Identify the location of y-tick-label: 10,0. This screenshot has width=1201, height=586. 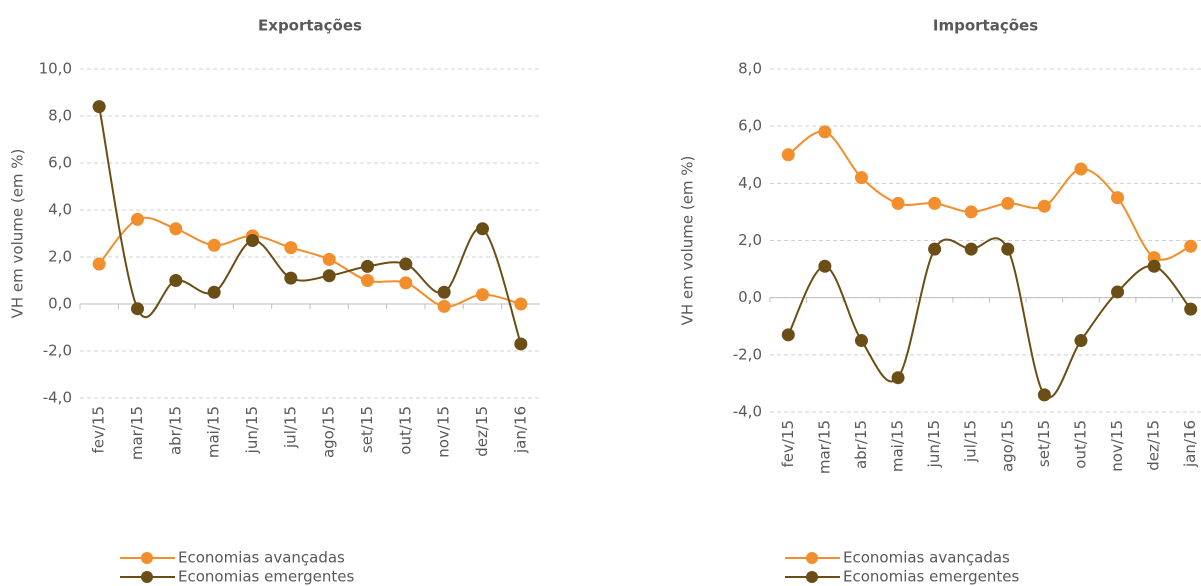
(55, 69).